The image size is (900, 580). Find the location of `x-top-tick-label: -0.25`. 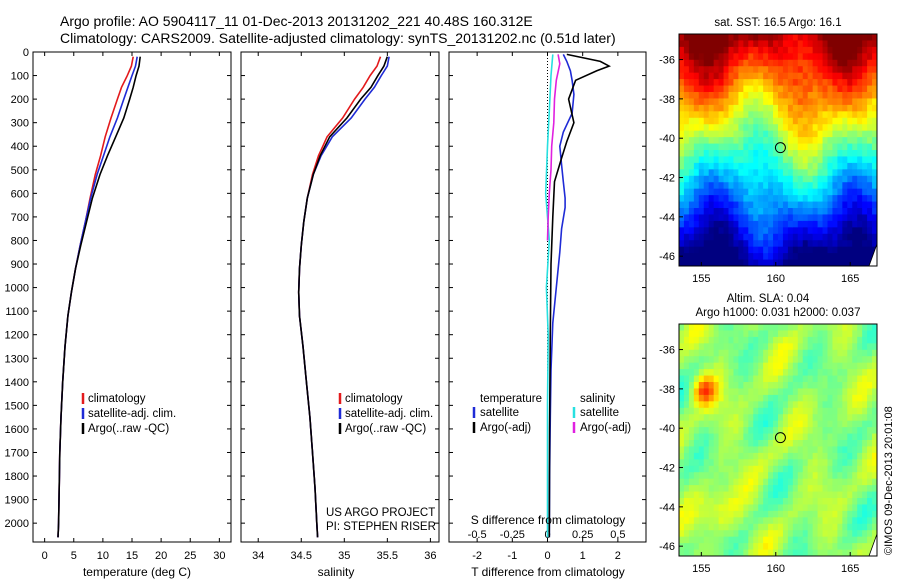

x-top-tick-label: -0.25 is located at coordinates (512, 535).